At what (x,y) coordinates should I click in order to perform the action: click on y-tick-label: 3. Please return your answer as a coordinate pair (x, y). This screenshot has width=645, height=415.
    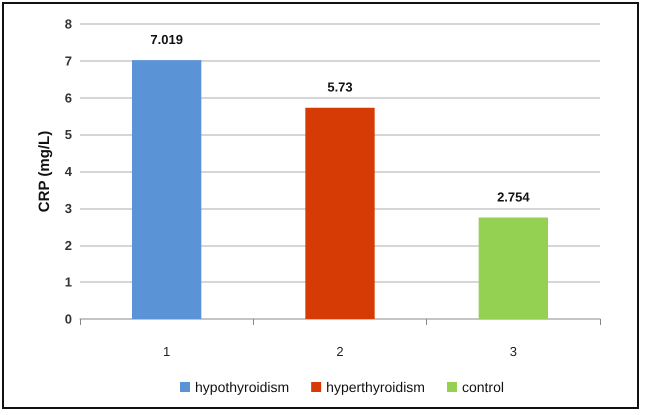
    Looking at the image, I should click on (68, 208).